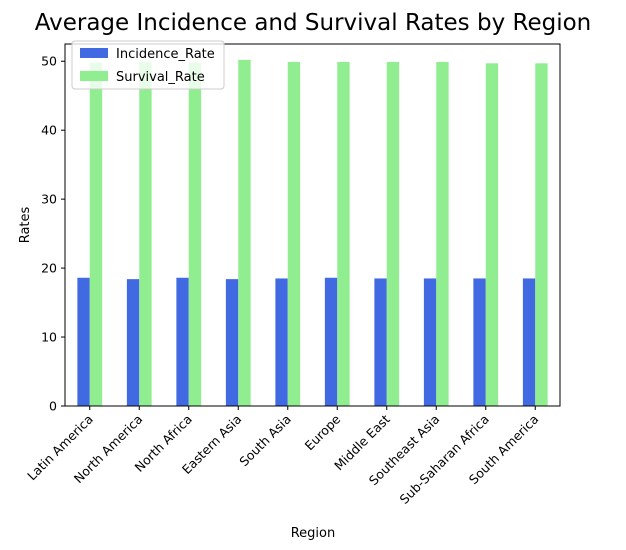 Image resolution: width=626 pixels, height=550 pixels. I want to click on legend-label-incidence: Incidence_Rate, so click(165, 54).